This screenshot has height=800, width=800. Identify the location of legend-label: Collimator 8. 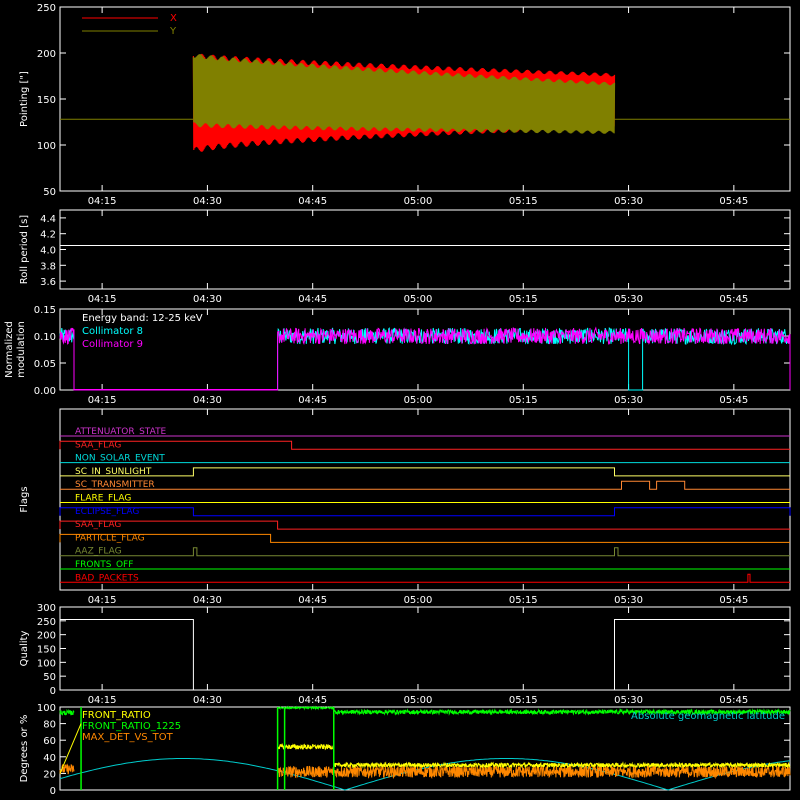
(112, 331).